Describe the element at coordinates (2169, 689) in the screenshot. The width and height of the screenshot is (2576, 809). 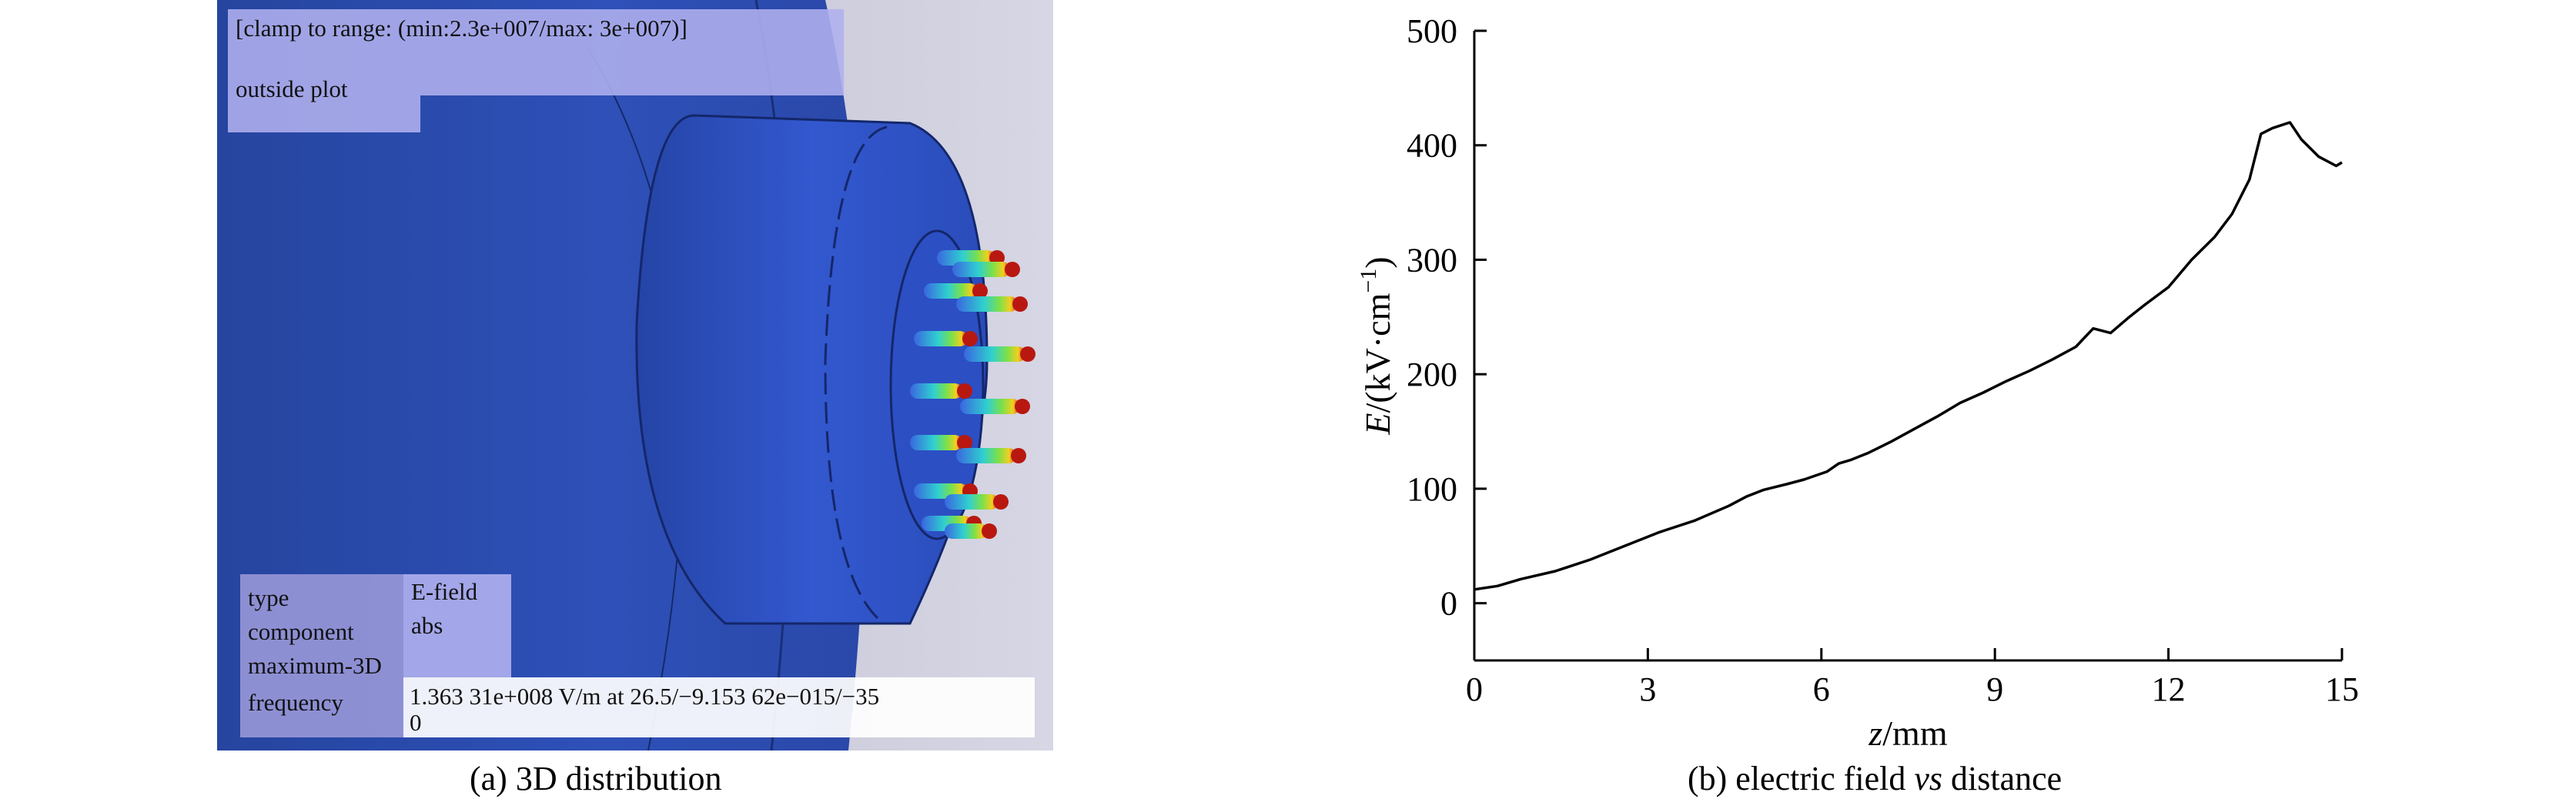
I see `x-tick-label: 12` at that location.